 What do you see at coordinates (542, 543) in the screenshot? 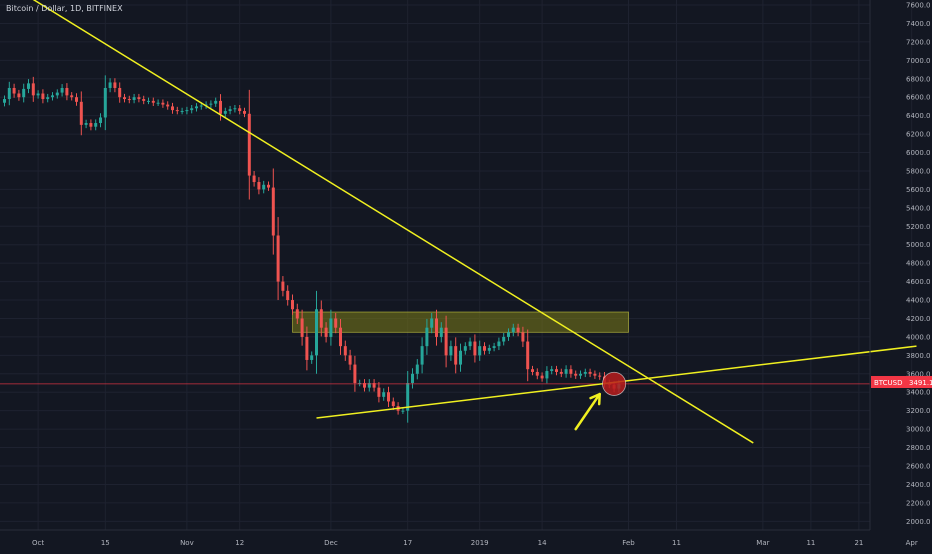
I see `x-tick-label: 14` at bounding box center [542, 543].